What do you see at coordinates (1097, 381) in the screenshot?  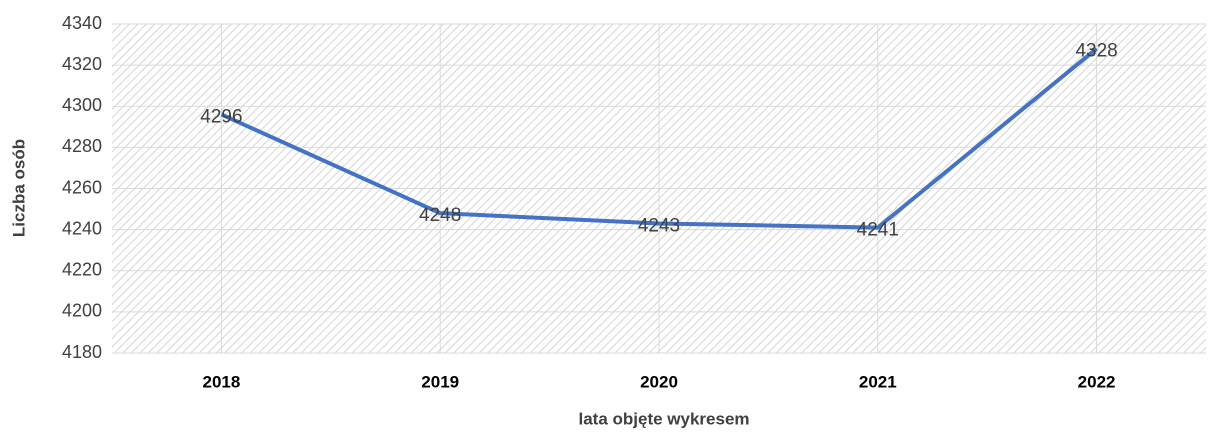 I see `x-tick-label: 2022` at bounding box center [1097, 381].